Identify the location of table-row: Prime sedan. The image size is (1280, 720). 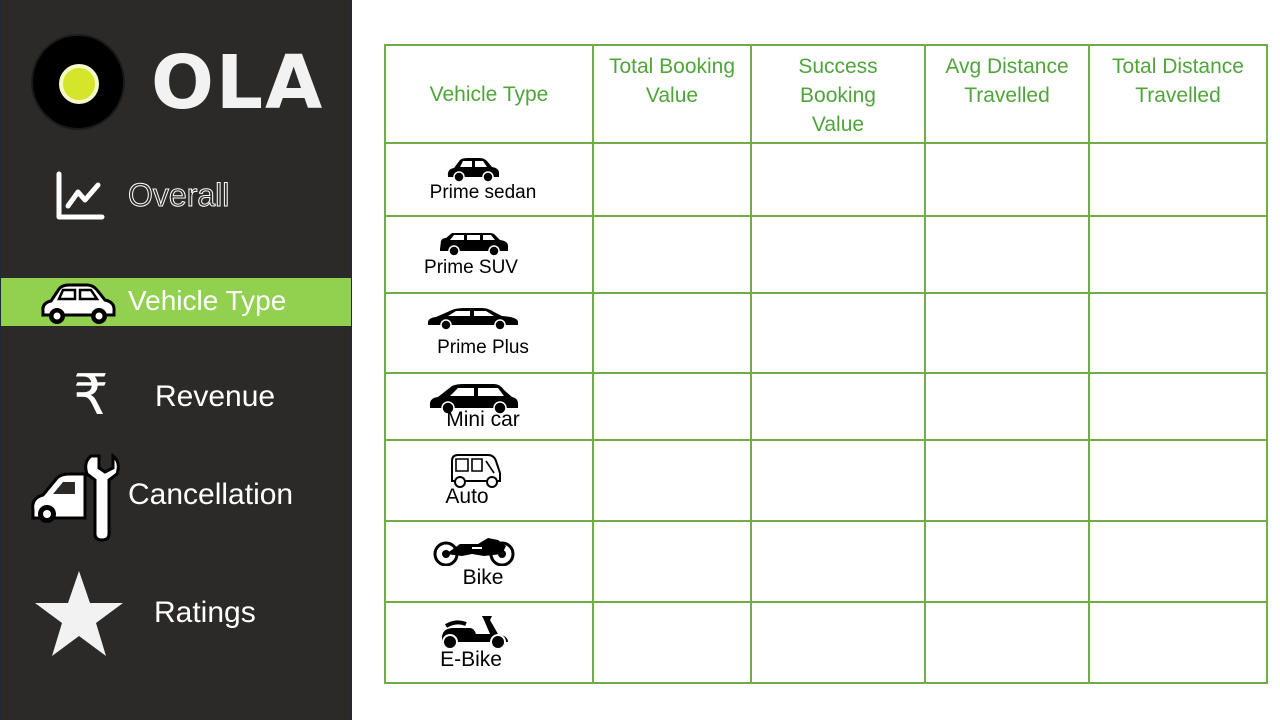
(826, 179).